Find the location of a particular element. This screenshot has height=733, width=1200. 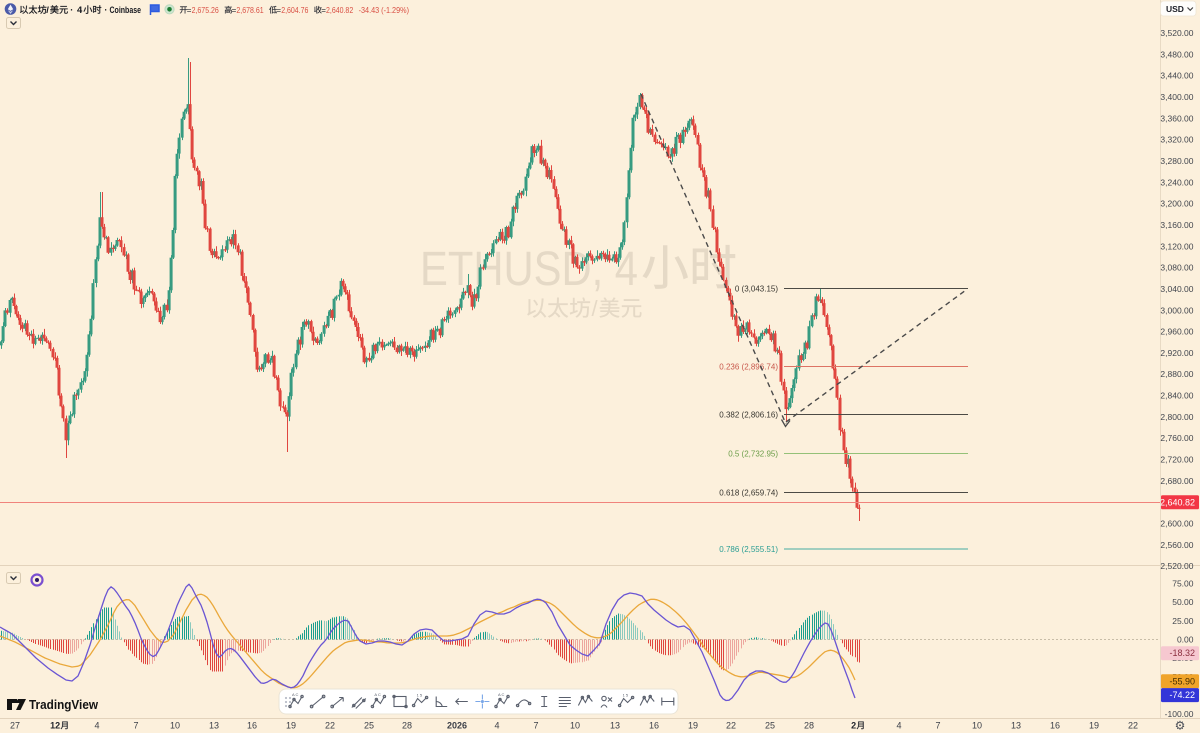

svg-text: 3,160.00 is located at coordinates (1176, 225).